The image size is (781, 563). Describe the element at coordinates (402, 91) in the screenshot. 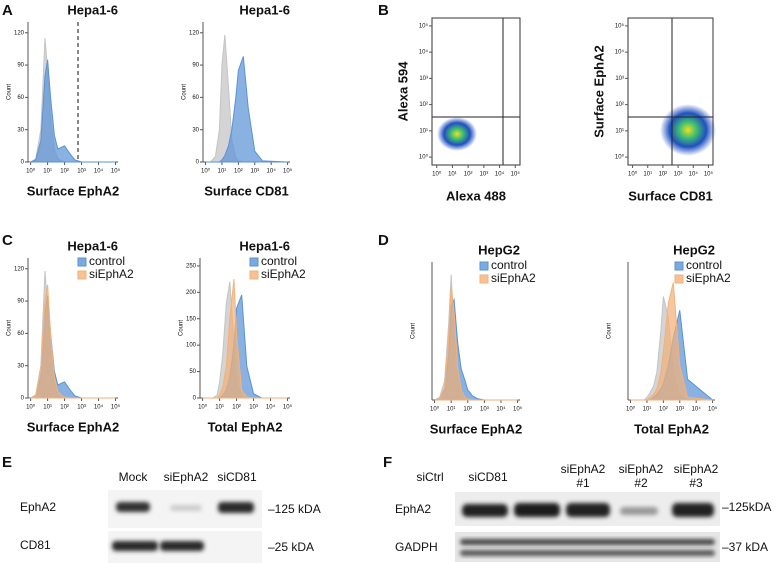

I see `y-axis-label: Alexa 594` at that location.